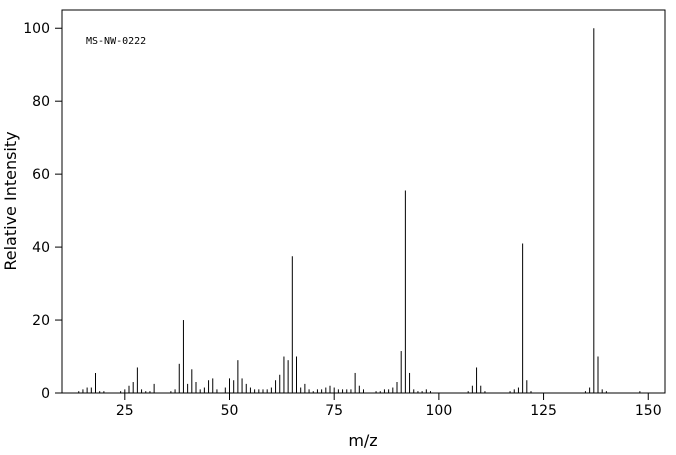  Describe the element at coordinates (36, 29) in the screenshot. I see `y-tick-label: 100` at that location.